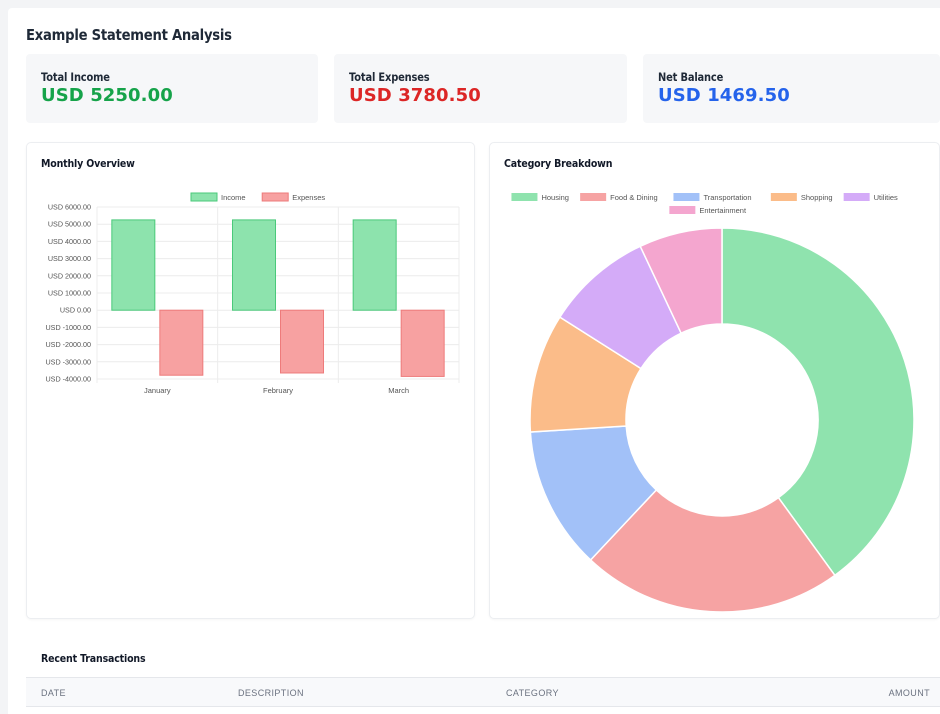 The width and height of the screenshot is (940, 714). What do you see at coordinates (681, 281) in the screenshot?
I see `slice-entertainment` at bounding box center [681, 281].